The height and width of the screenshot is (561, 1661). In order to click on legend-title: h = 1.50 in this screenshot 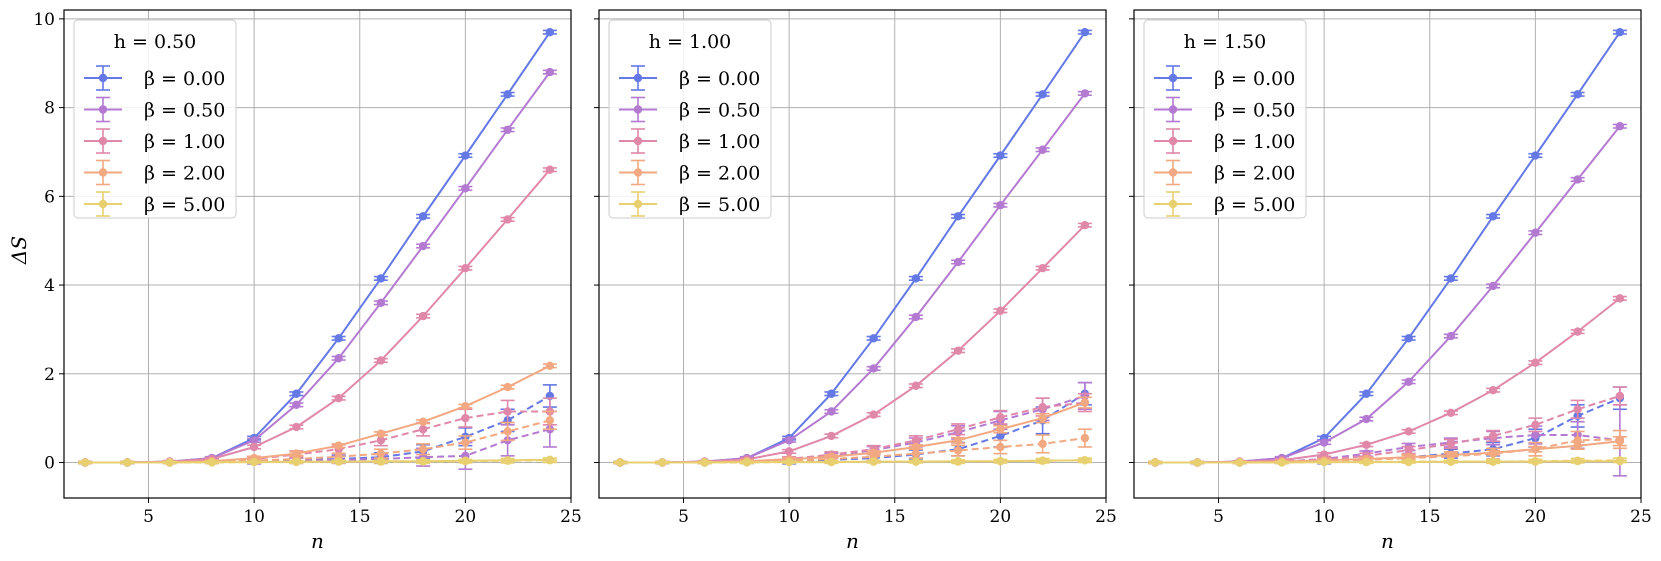, I will do `click(1225, 42)`.